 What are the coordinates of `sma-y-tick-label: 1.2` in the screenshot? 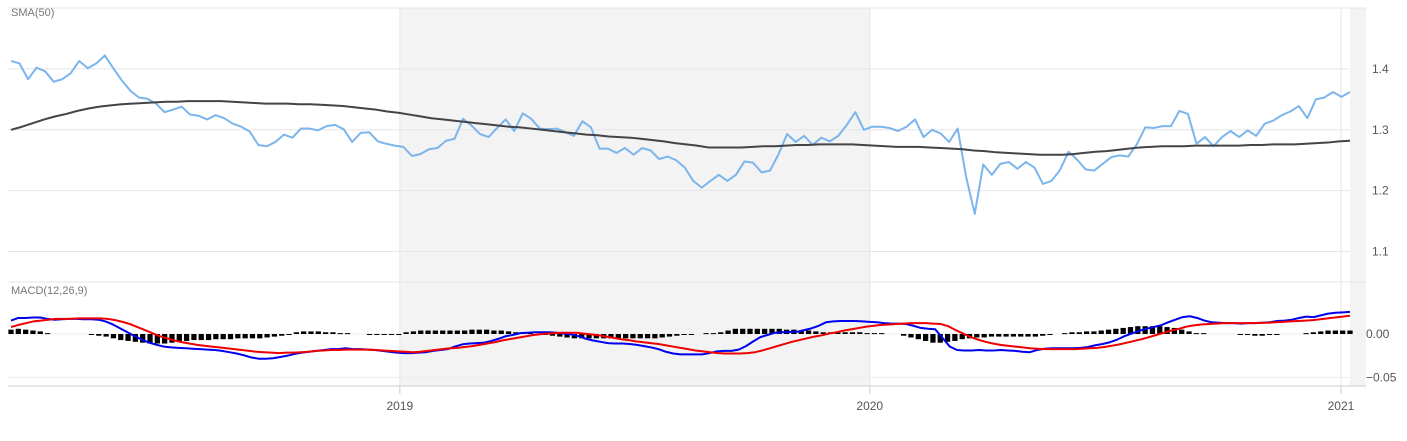 It's located at (1380, 191).